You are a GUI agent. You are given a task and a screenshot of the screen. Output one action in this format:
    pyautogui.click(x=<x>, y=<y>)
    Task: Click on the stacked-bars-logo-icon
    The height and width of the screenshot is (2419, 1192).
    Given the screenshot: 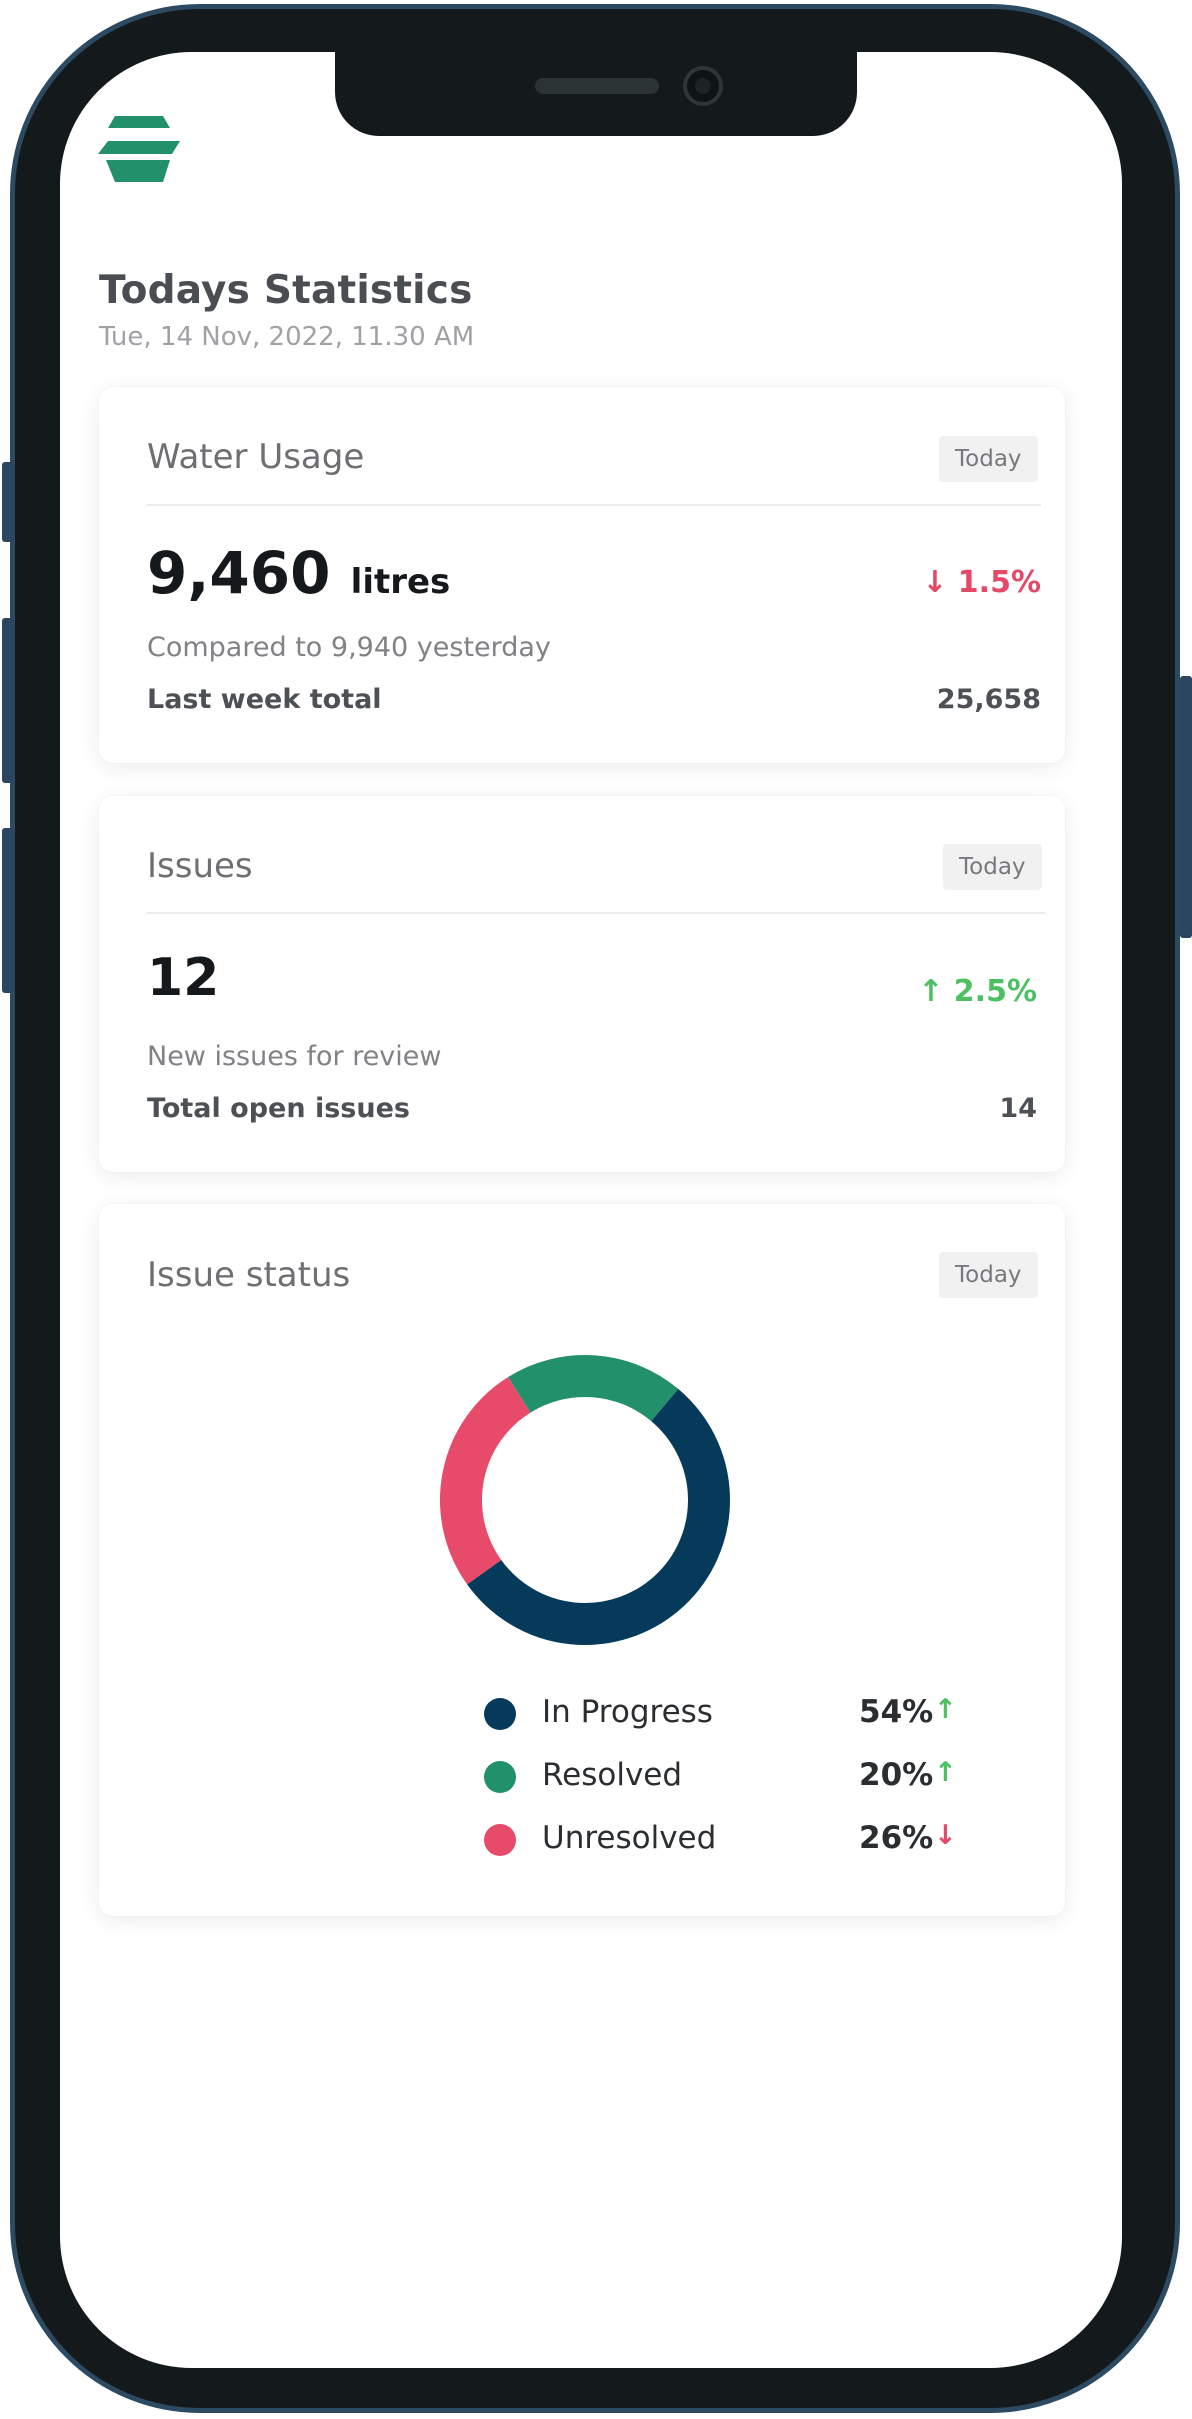 What is the action you would take?
    pyautogui.click(x=139, y=152)
    